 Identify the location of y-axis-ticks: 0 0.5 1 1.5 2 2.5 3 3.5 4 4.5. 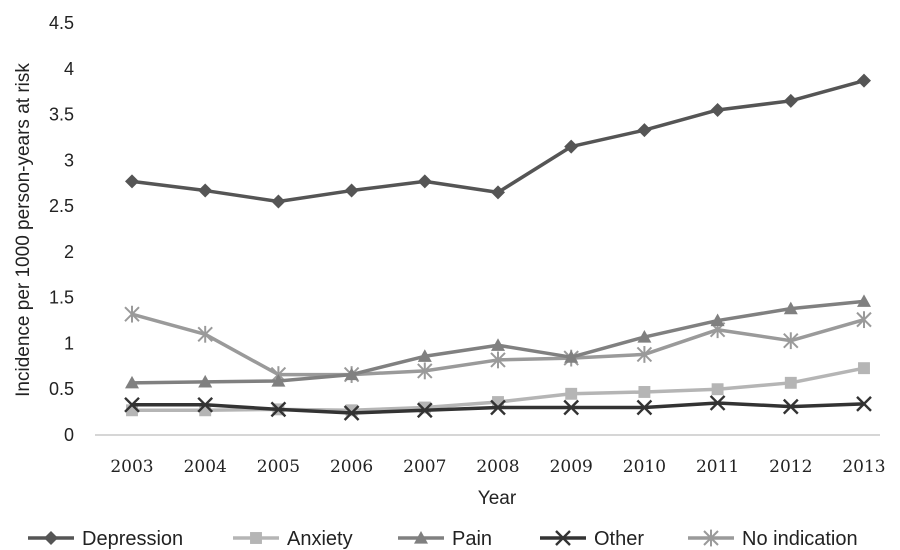
(61, 229).